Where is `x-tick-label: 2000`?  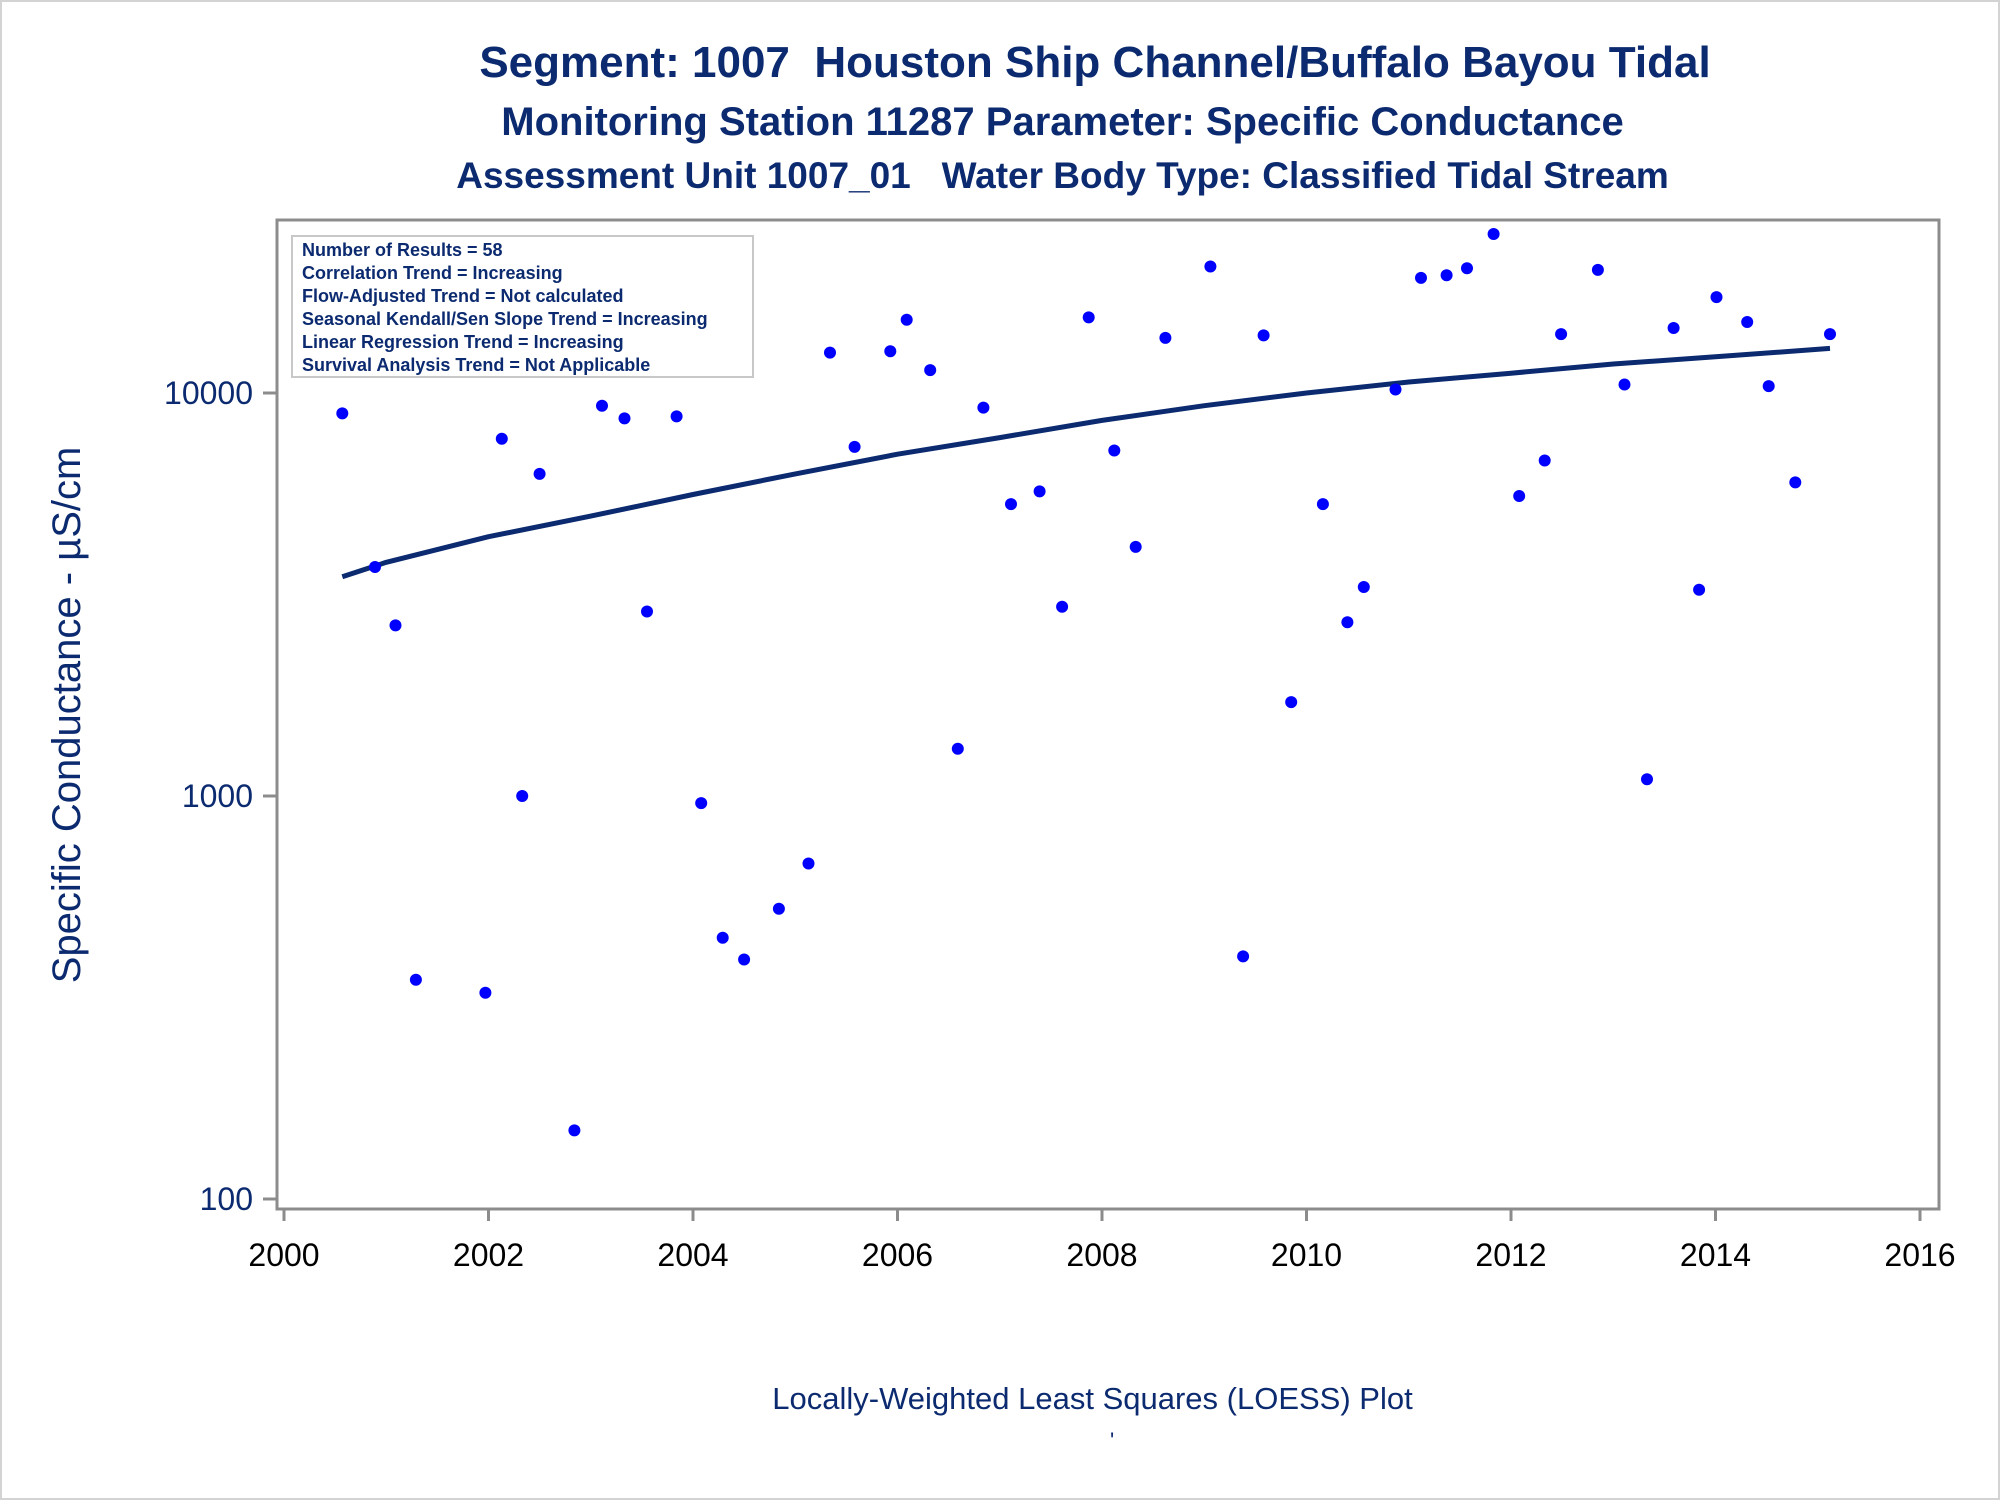
x-tick-label: 2000 is located at coordinates (283, 1255).